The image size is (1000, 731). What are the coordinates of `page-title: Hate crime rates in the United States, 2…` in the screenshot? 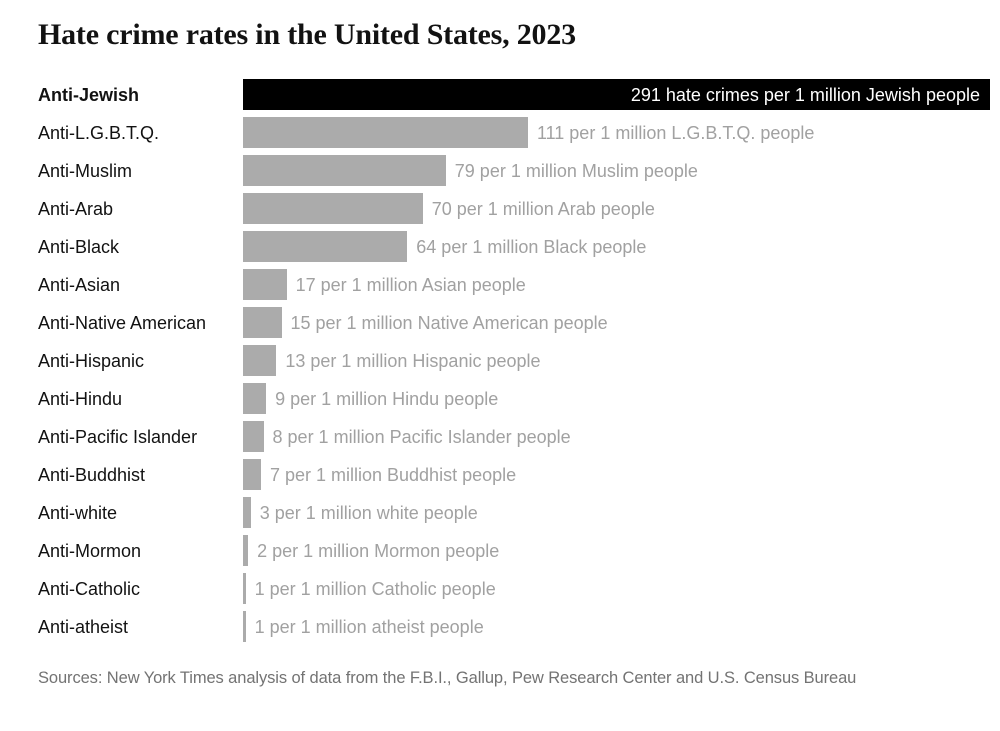 It's located at (307, 34).